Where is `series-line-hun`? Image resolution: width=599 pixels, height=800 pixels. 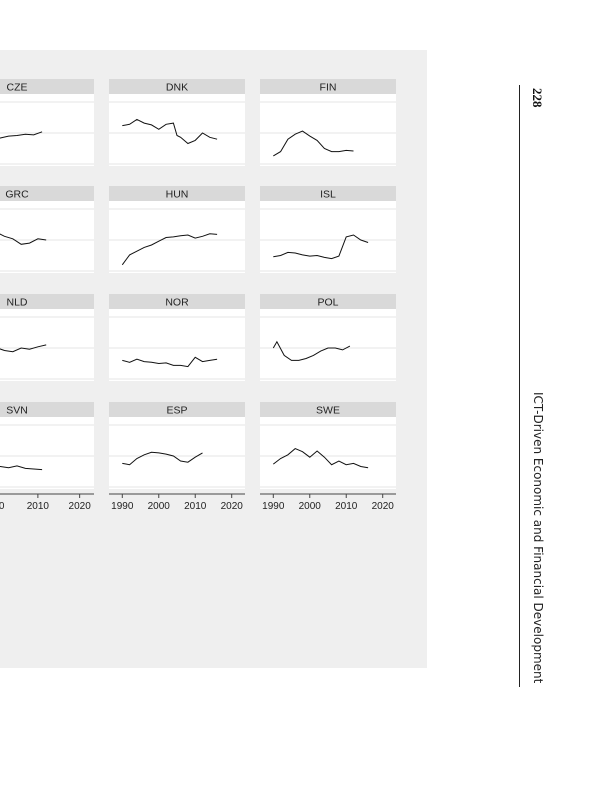
series-line-hun is located at coordinates (169, 249).